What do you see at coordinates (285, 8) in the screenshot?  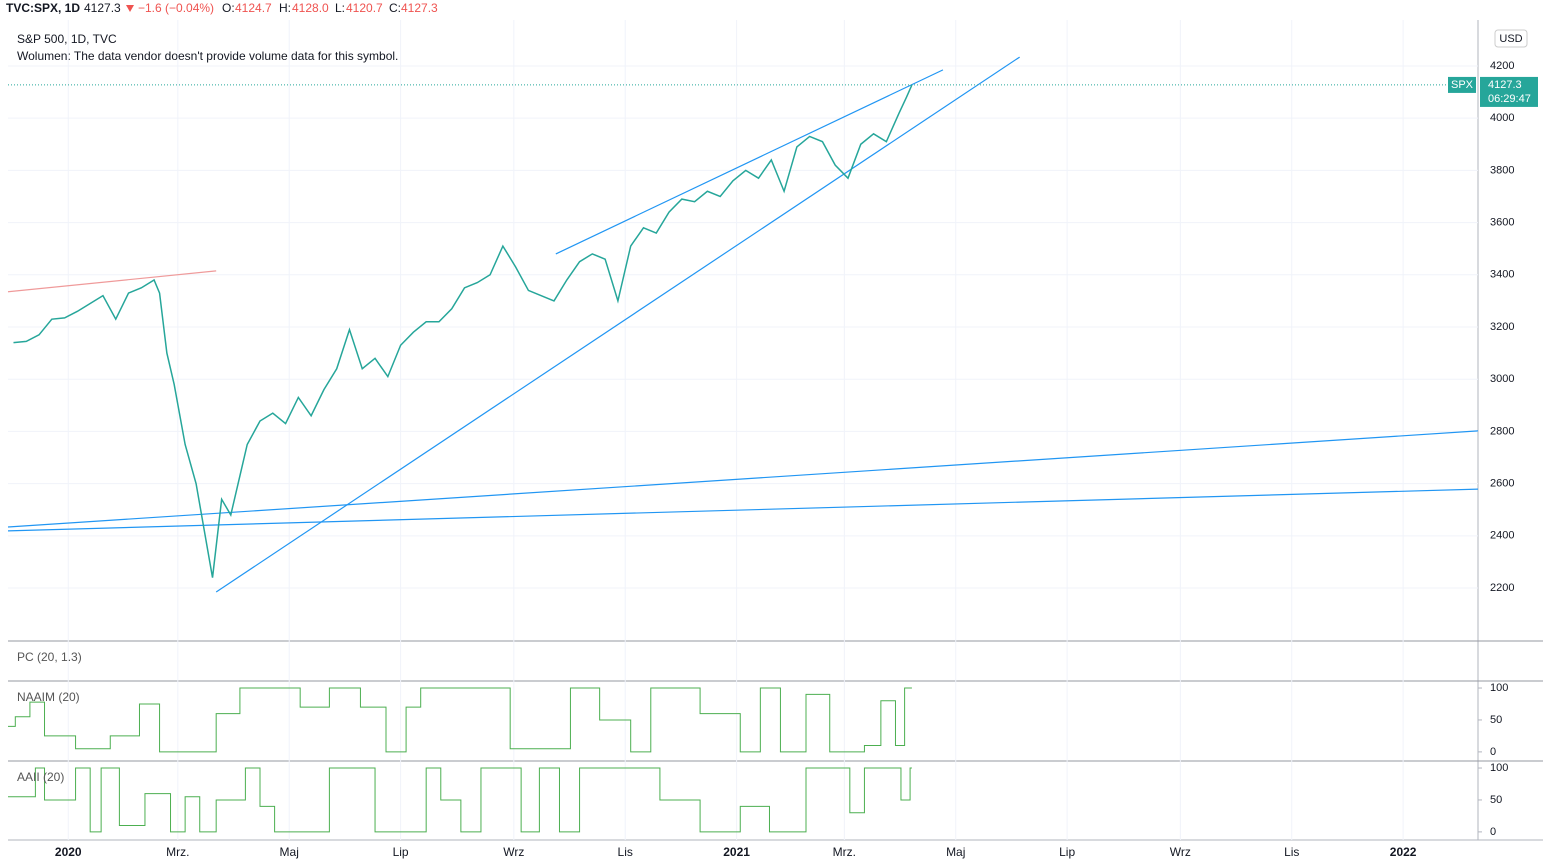 I see `ohlc-label: H:` at bounding box center [285, 8].